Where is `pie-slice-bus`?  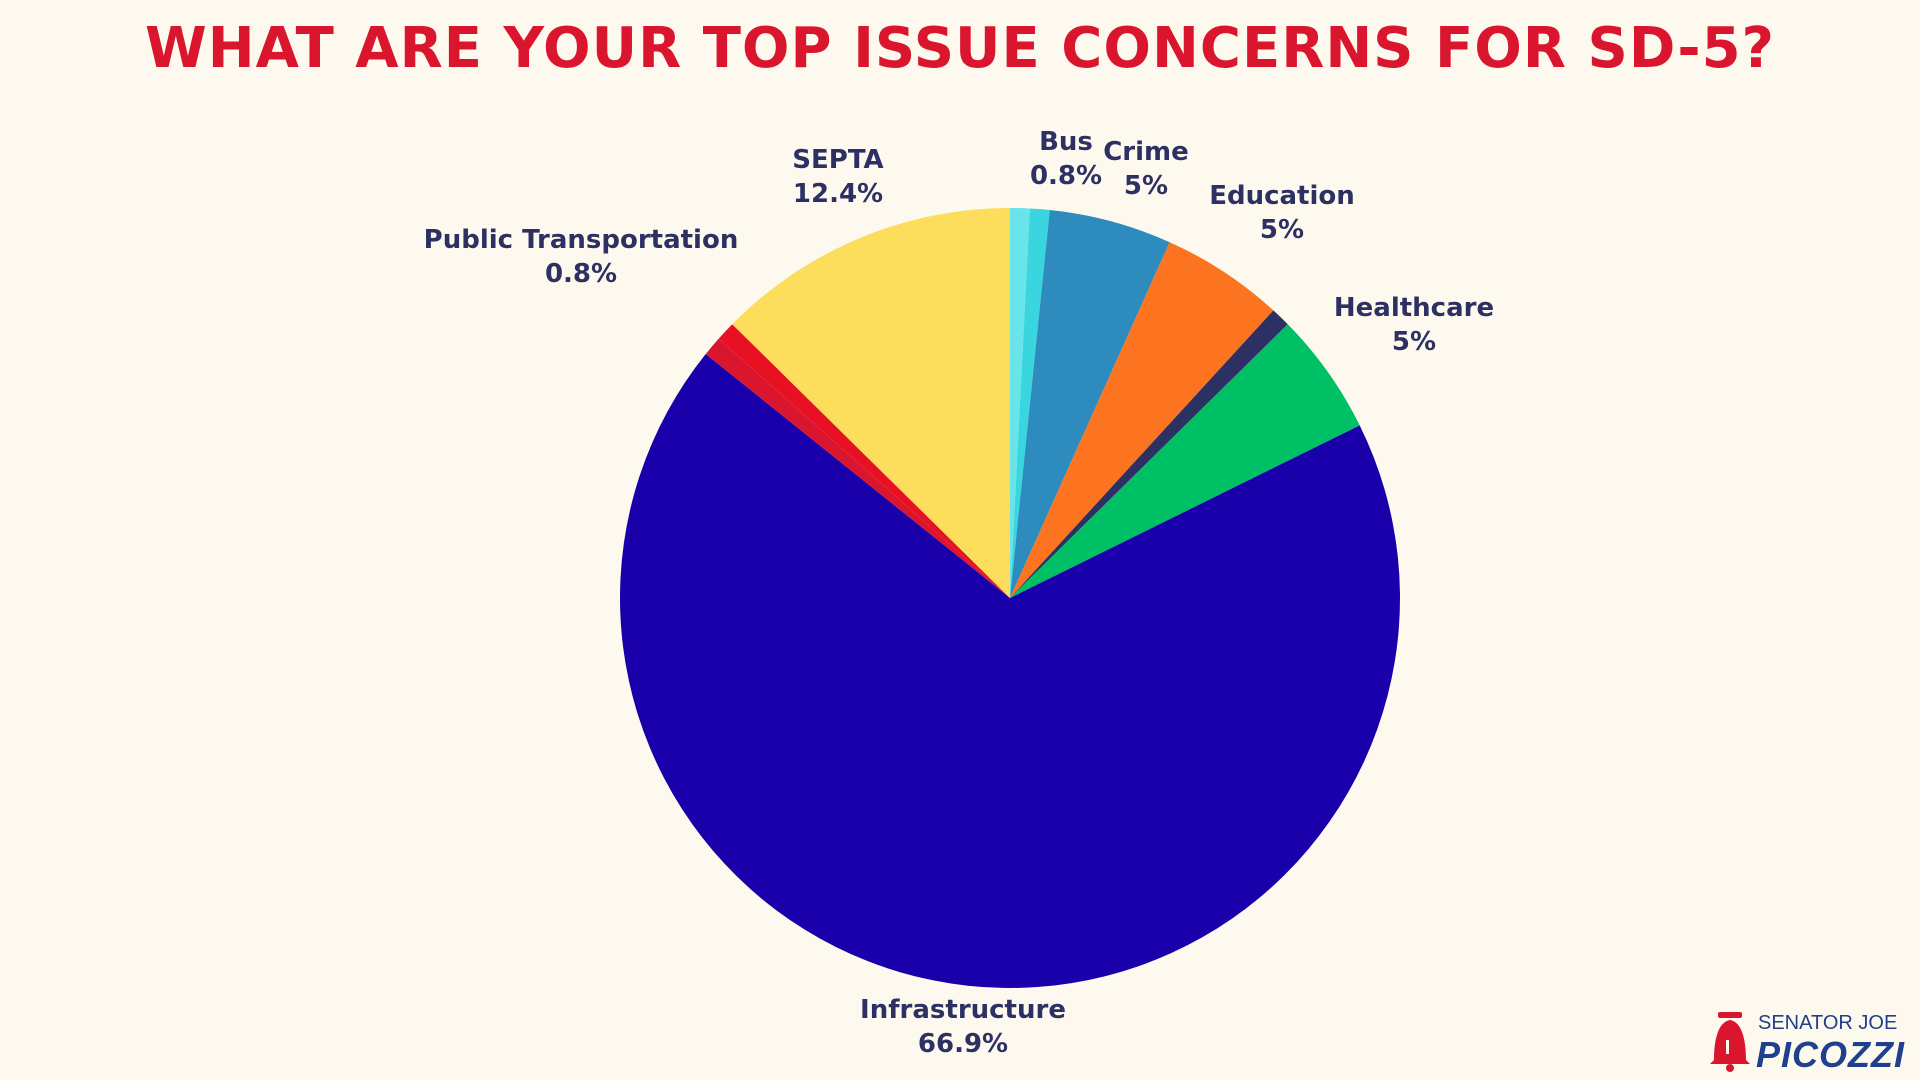 pie-slice-bus is located at coordinates (1030, 403).